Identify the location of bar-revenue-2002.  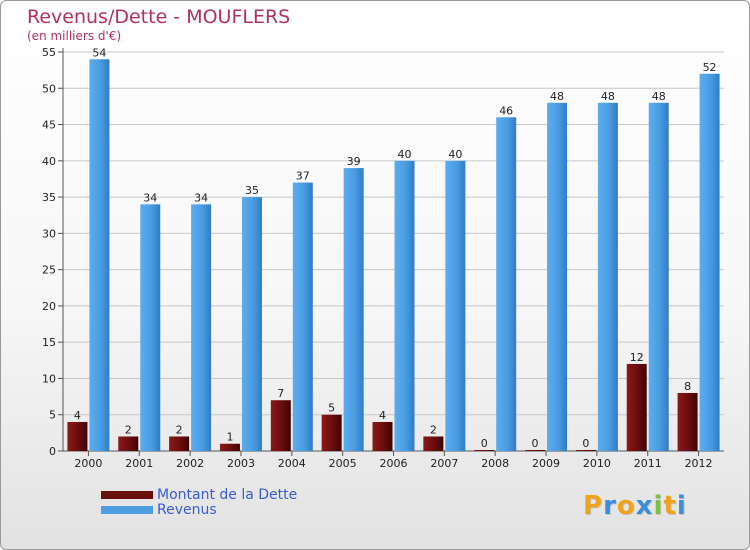
(201, 327).